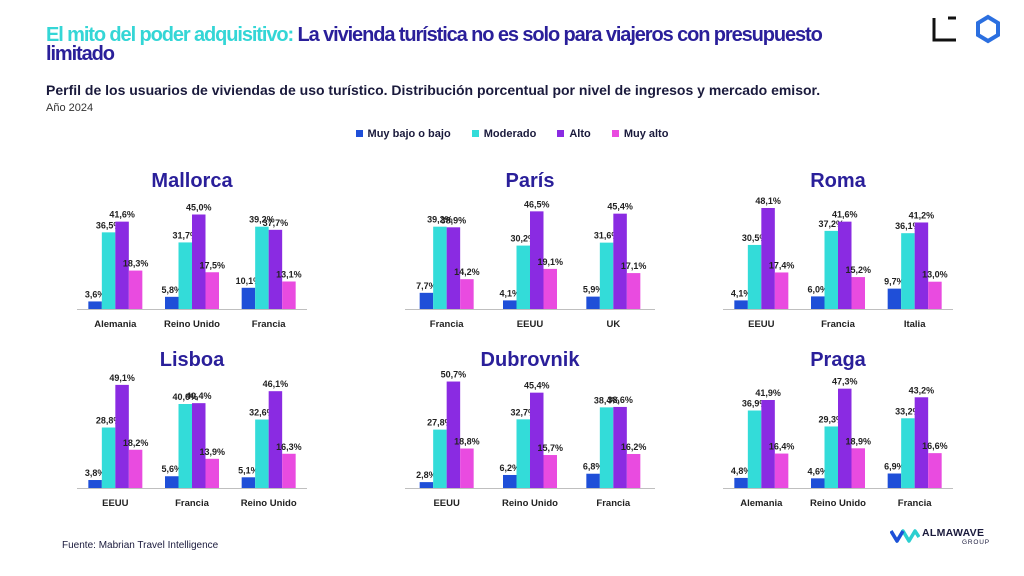 This screenshot has width=1024, height=576. What do you see at coordinates (276, 384) in the screenshot?
I see `data-label: 46,1%` at bounding box center [276, 384].